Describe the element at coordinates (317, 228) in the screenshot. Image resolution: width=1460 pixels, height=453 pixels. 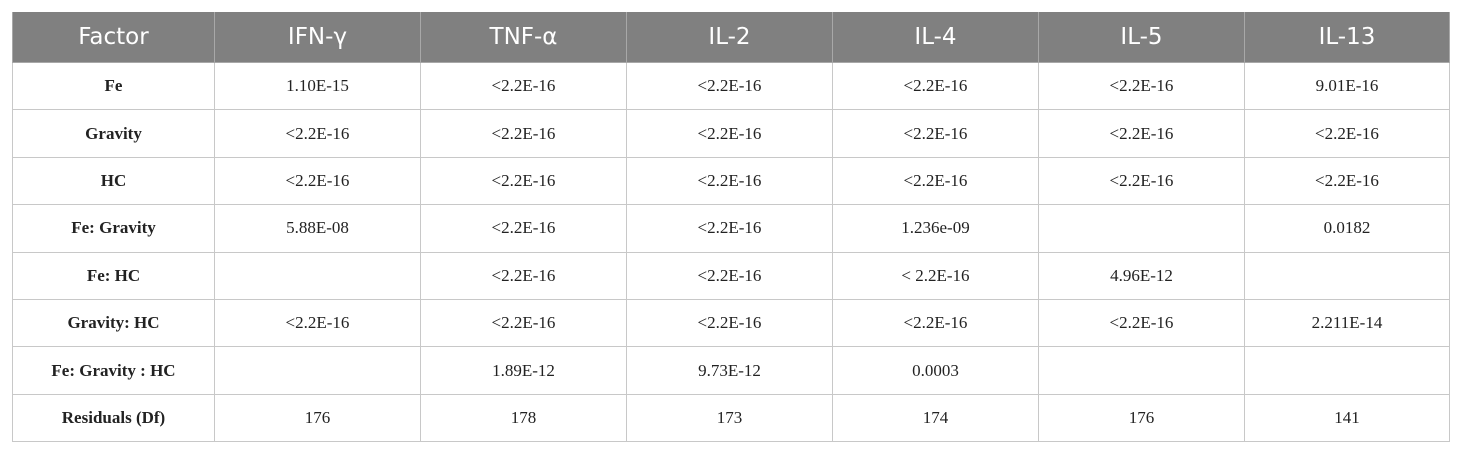
I see `table-cell: 5.88E-08` at that location.